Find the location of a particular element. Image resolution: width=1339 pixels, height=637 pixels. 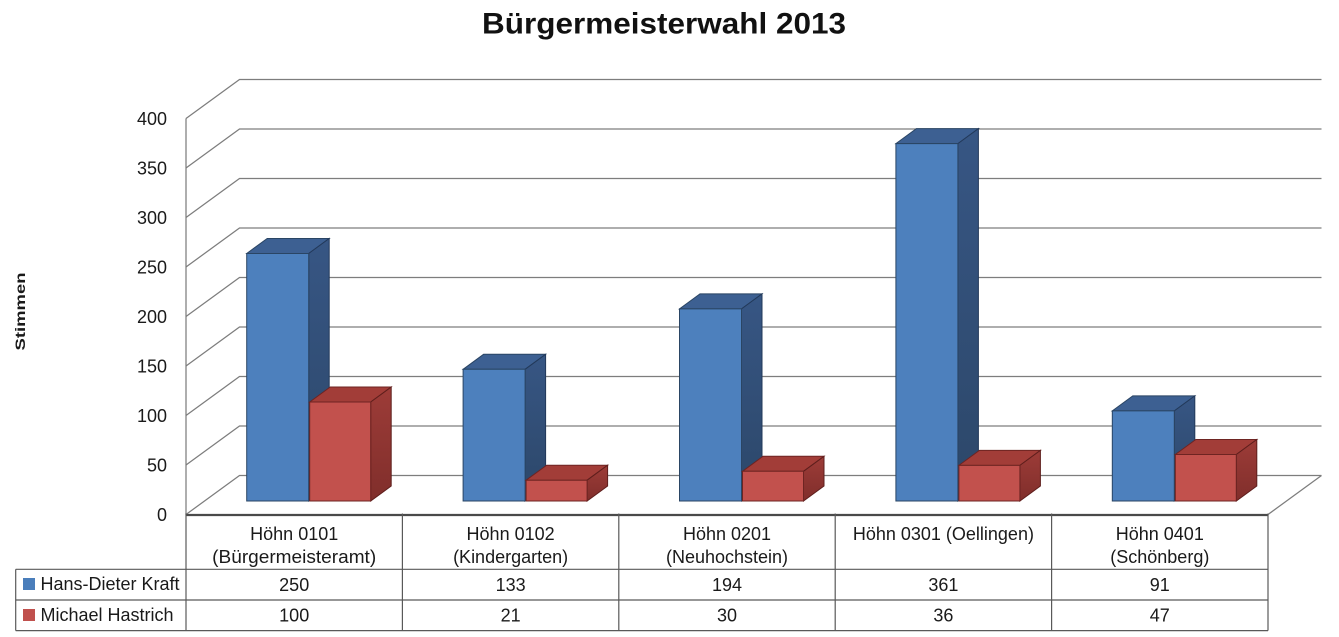

svg-text: 21 is located at coordinates (511, 616).